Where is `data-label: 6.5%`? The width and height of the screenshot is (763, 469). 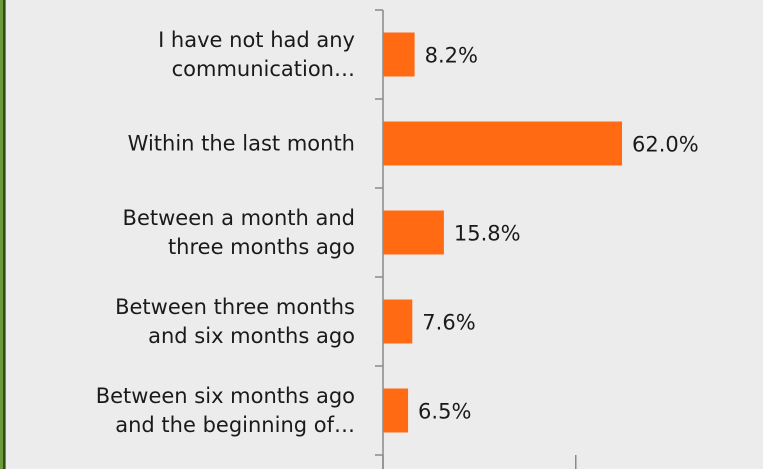
data-label: 6.5% is located at coordinates (444, 412).